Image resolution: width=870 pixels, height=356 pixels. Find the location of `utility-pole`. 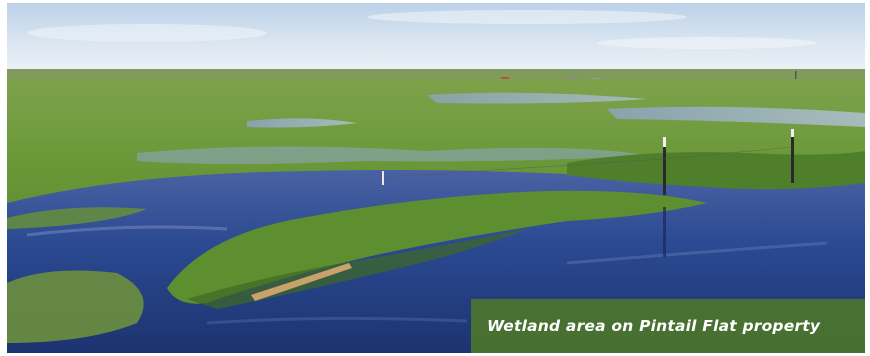

utility-pole is located at coordinates (796, 76).